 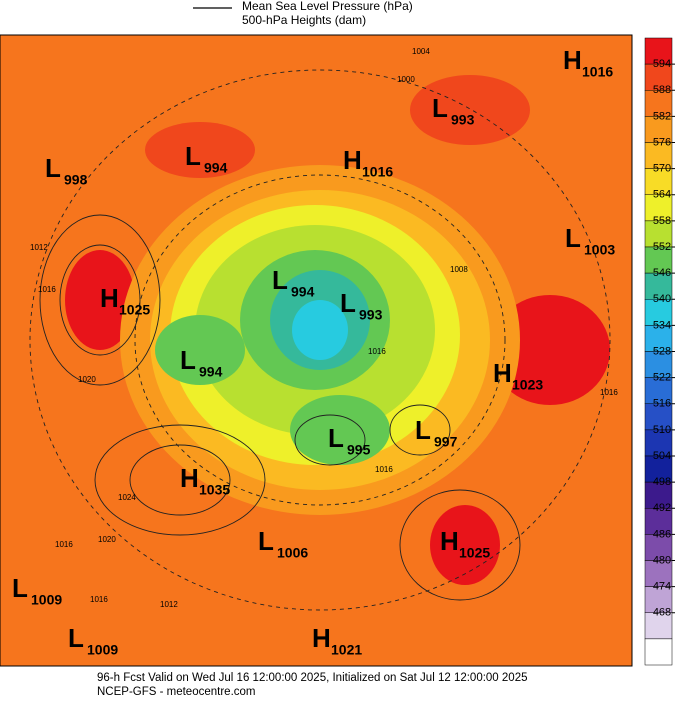 What do you see at coordinates (662, 560) in the screenshot?
I see `colorbar-label: 480` at bounding box center [662, 560].